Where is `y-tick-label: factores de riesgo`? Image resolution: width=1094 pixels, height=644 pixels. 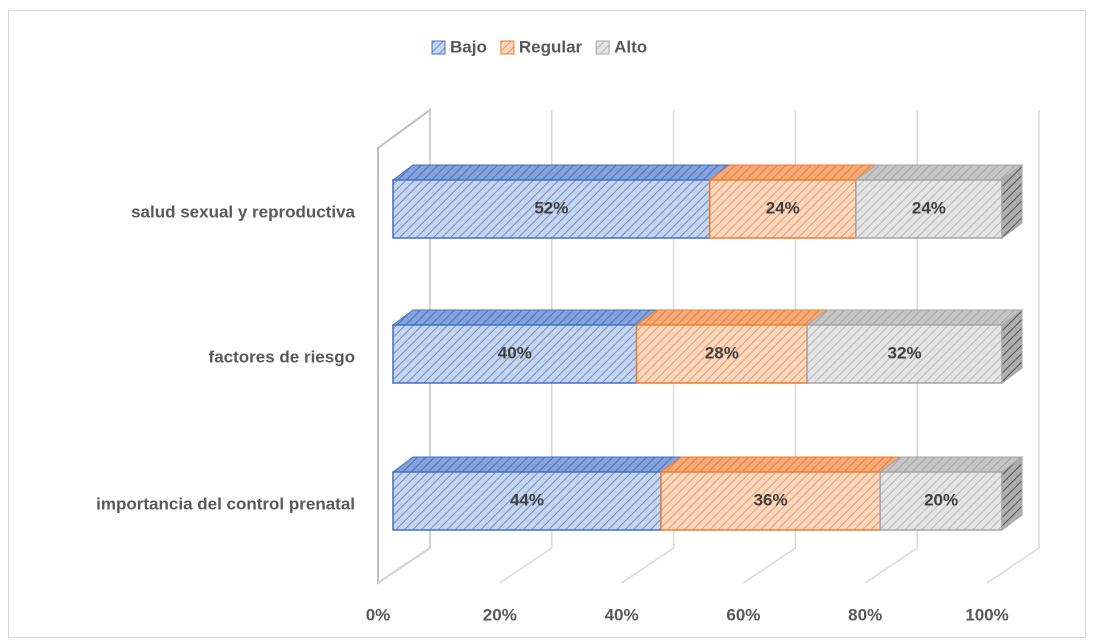 y-tick-label: factores de riesgo is located at coordinates (282, 356).